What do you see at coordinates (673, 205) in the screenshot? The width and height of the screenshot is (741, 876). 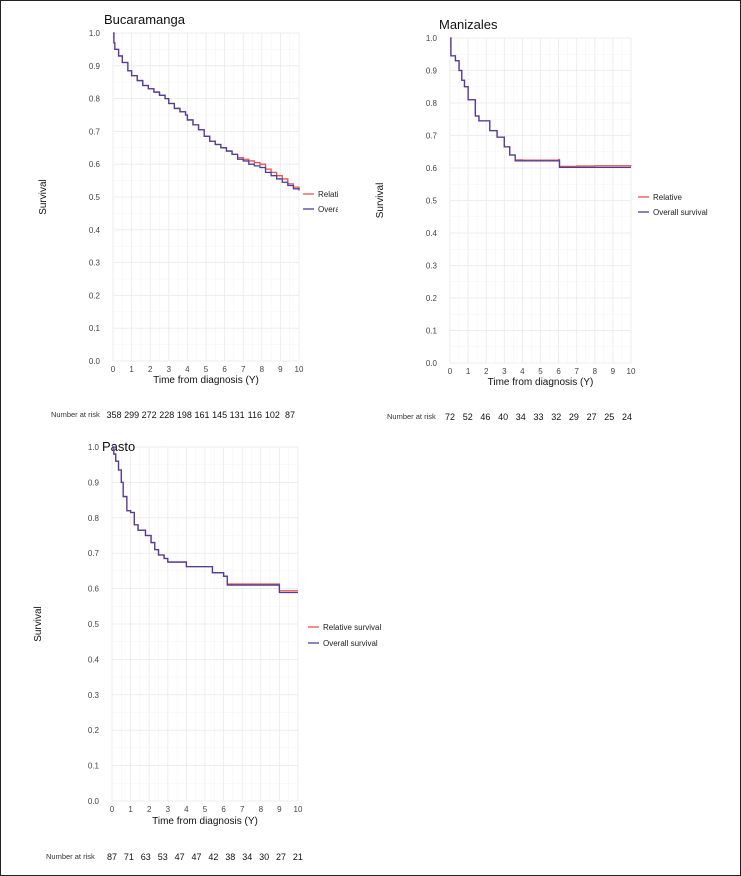 I see `legend: Relative Overall survival` at bounding box center [673, 205].